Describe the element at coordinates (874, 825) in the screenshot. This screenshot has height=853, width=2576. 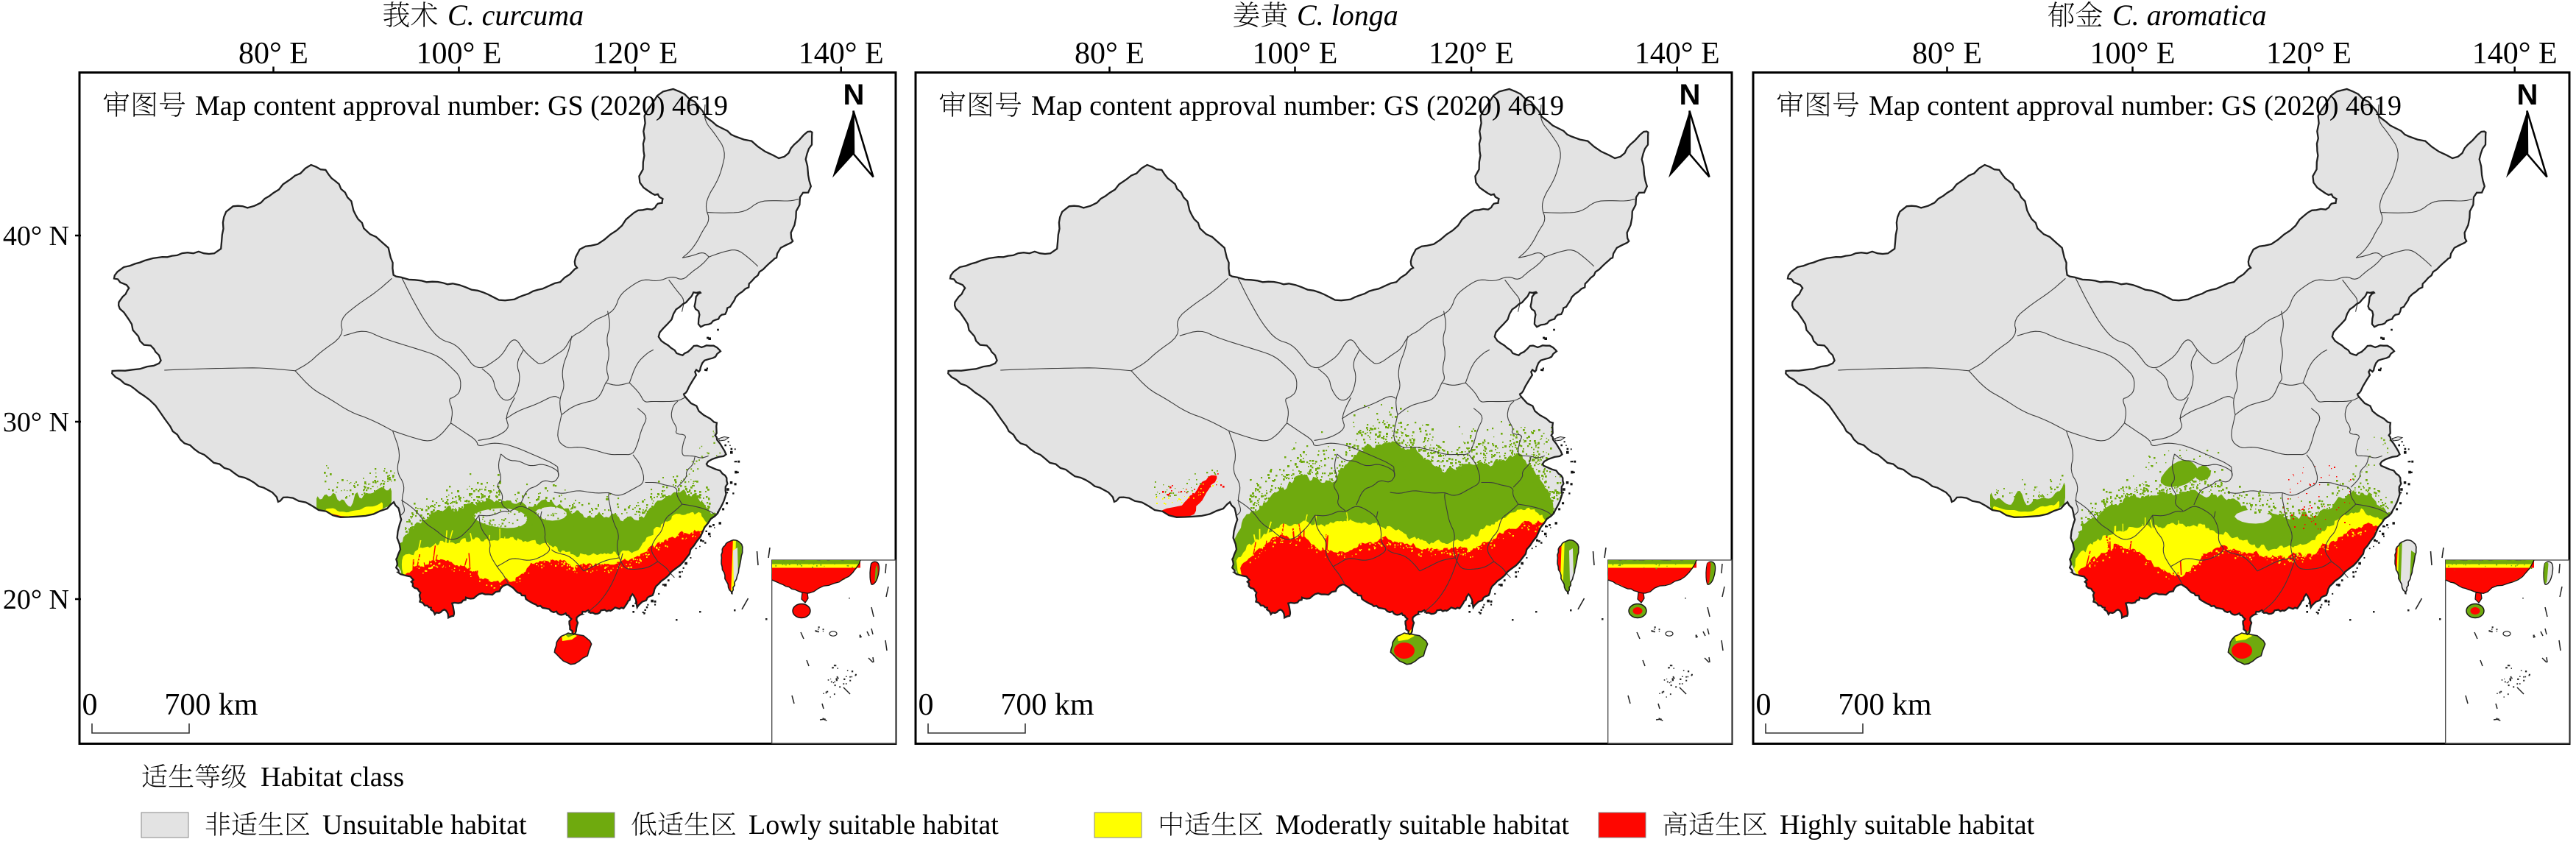
I see `svg-text: Lowly suitable habitat` at that location.